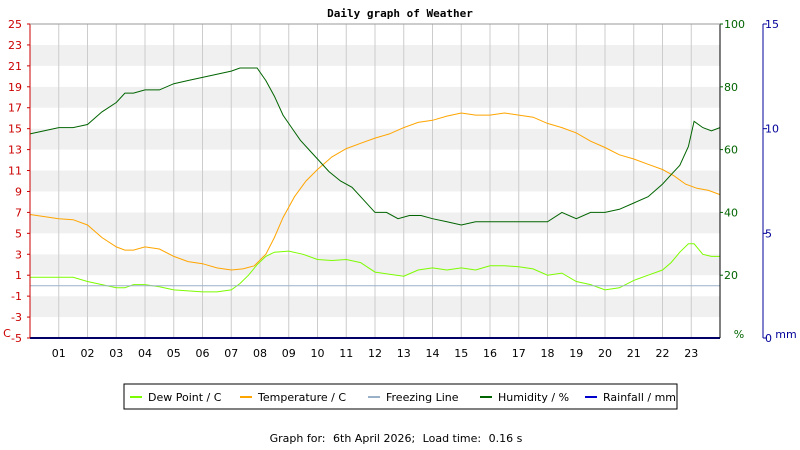 The height and width of the screenshot is (450, 800). Describe the element at coordinates (691, 353) in the screenshot. I see `x-tick-label: 23` at that location.